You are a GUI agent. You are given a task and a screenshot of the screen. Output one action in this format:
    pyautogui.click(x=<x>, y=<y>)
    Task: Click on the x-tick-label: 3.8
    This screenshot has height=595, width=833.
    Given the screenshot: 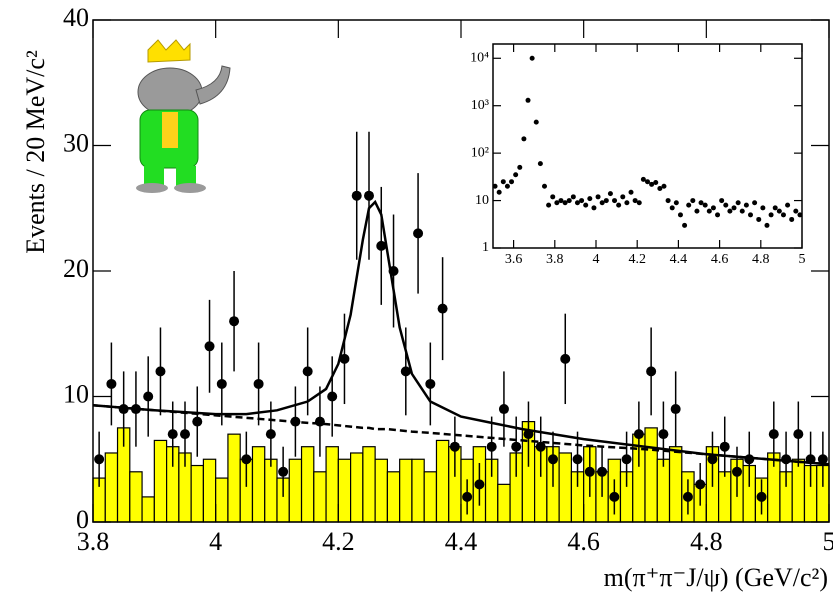 What is the action you would take?
    pyautogui.click(x=555, y=259)
    